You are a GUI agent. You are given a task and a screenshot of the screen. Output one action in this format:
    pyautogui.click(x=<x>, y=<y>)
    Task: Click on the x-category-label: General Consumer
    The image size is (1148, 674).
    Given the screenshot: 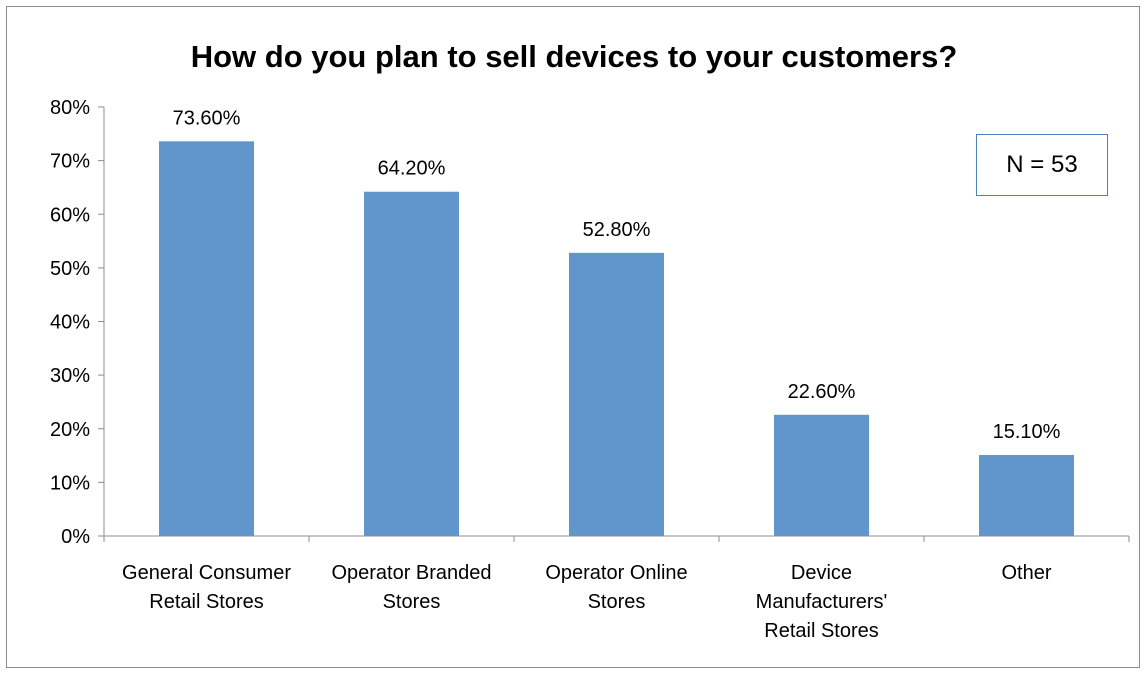 What is the action you would take?
    pyautogui.click(x=206, y=573)
    